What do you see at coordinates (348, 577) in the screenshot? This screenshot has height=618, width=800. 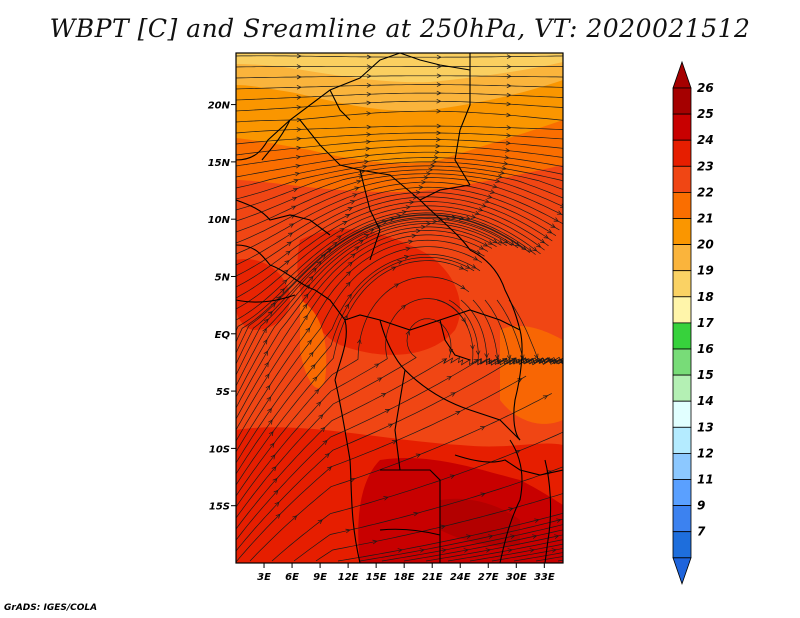 I see `x-tick-label: 12E` at bounding box center [348, 577].